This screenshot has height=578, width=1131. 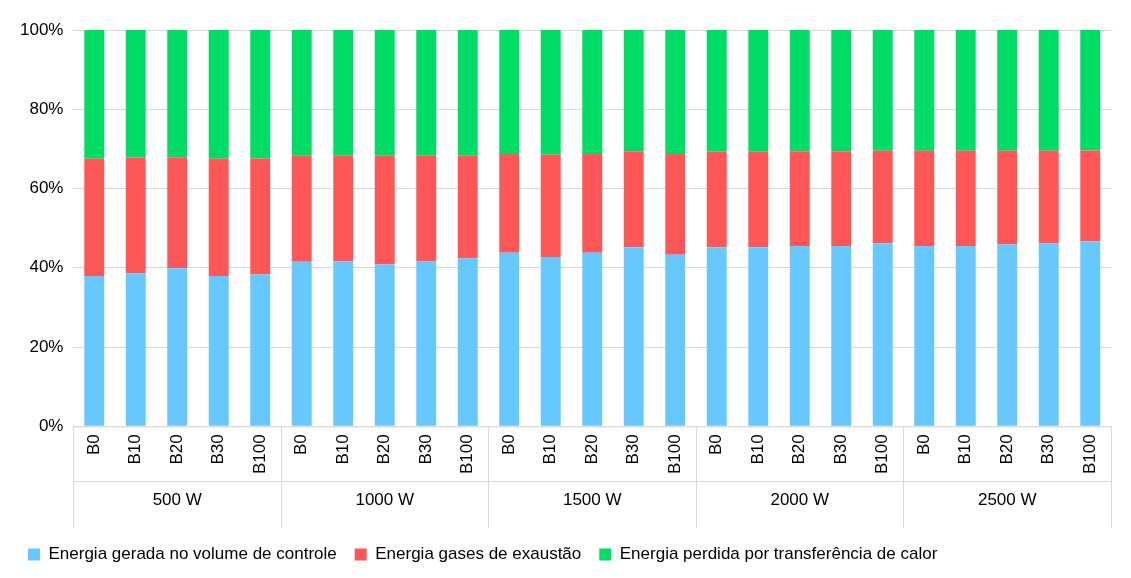 I want to click on y-tick-label: 0%, so click(x=51, y=425).